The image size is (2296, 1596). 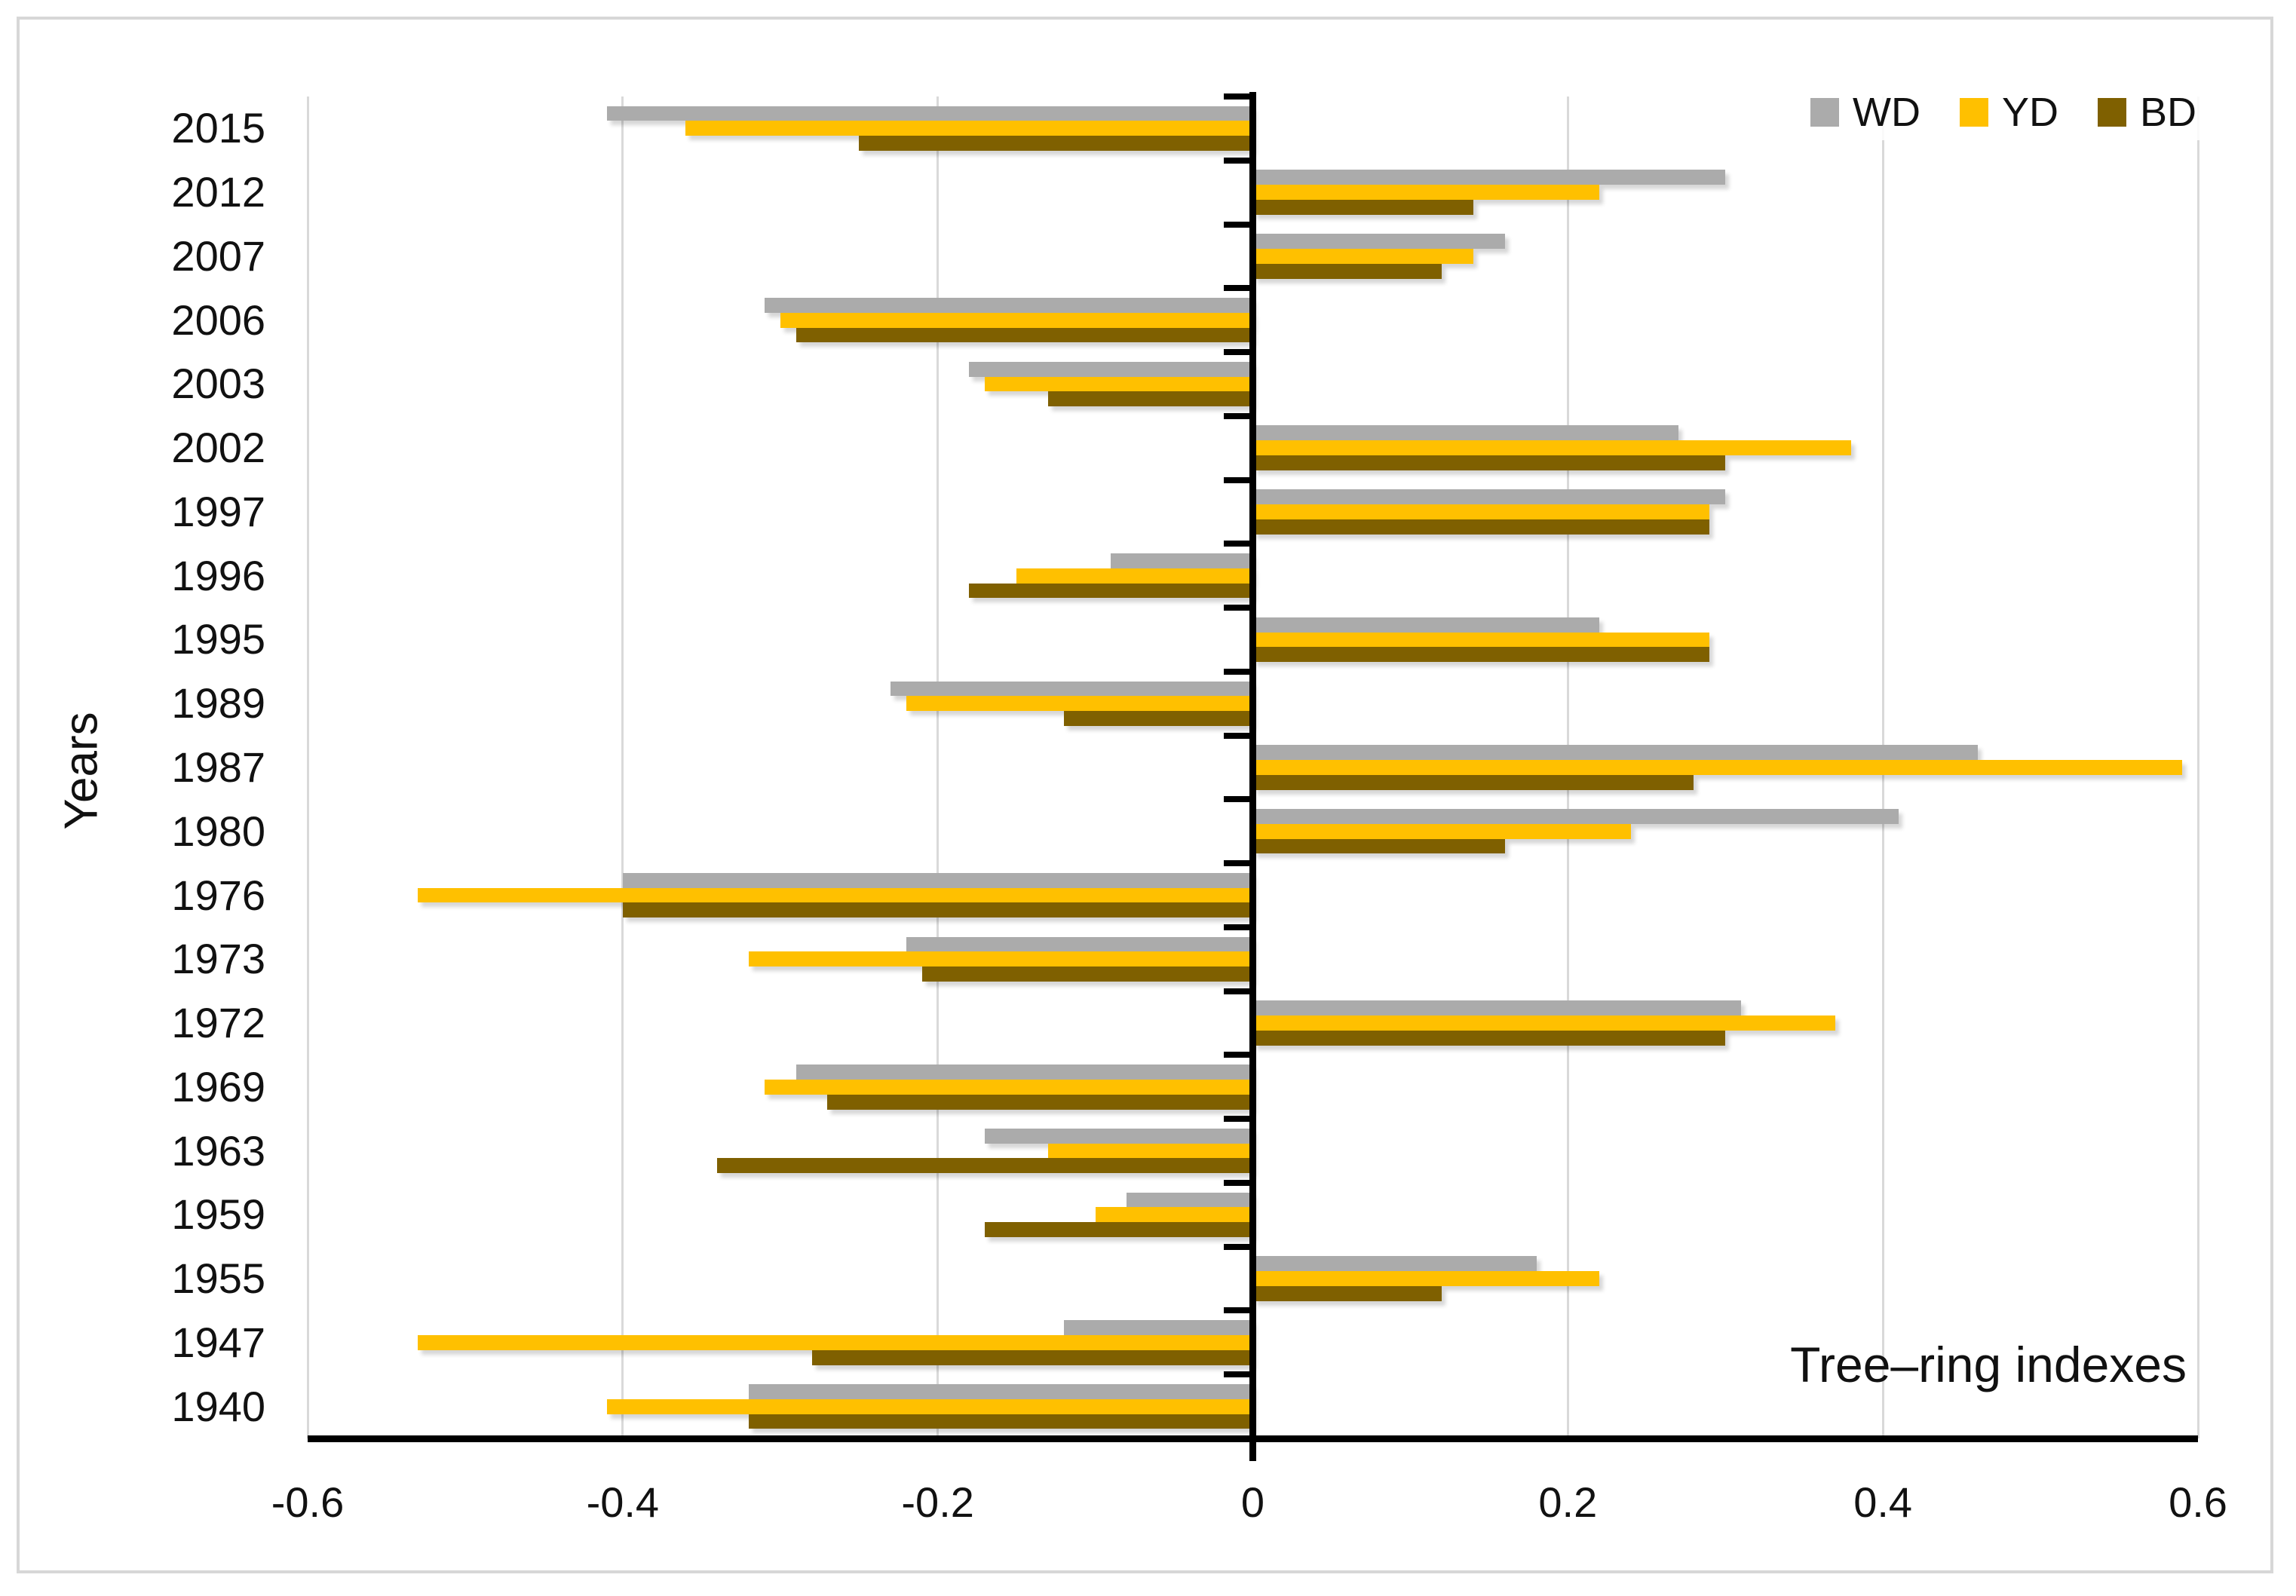 I want to click on y-tick-label-2002: 2002, so click(x=218, y=448).